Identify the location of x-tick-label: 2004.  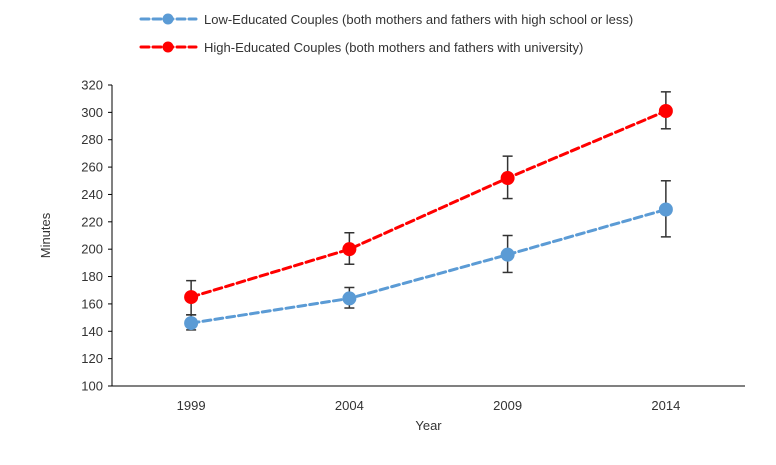
(349, 405).